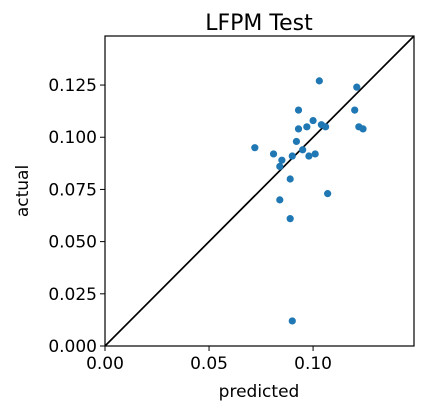 This screenshot has height=410, width=424. What do you see at coordinates (105, 364) in the screenshot?
I see `x-tick-label: 0.00` at bounding box center [105, 364].